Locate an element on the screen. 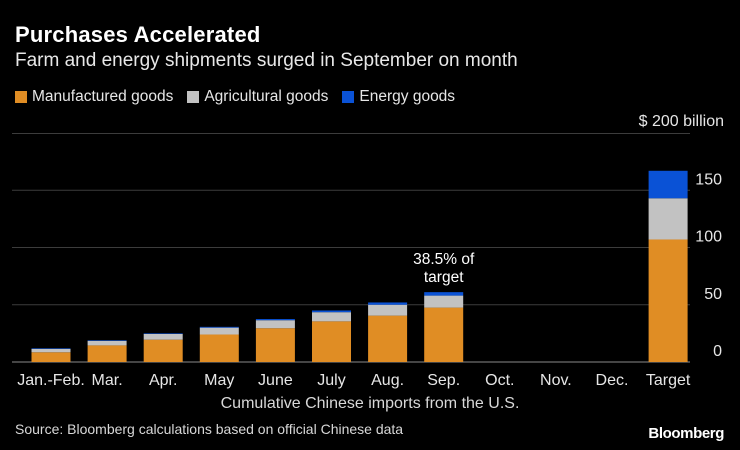 This screenshot has height=450, width=740. legend-item-manufactured: Manufactured goods is located at coordinates (94, 97).